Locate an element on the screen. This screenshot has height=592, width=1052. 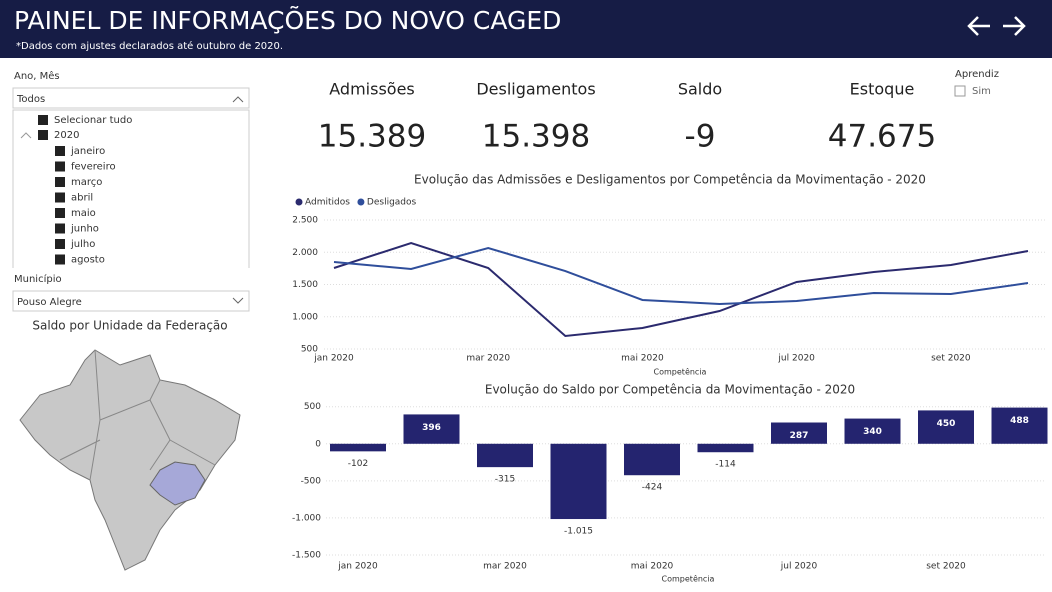
kpi-label: Estoque is located at coordinates (882, 89).